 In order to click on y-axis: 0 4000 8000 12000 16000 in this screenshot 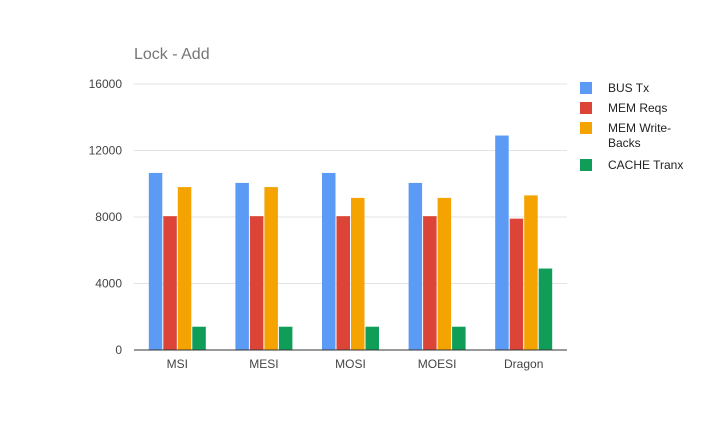, I will do `click(106, 217)`.